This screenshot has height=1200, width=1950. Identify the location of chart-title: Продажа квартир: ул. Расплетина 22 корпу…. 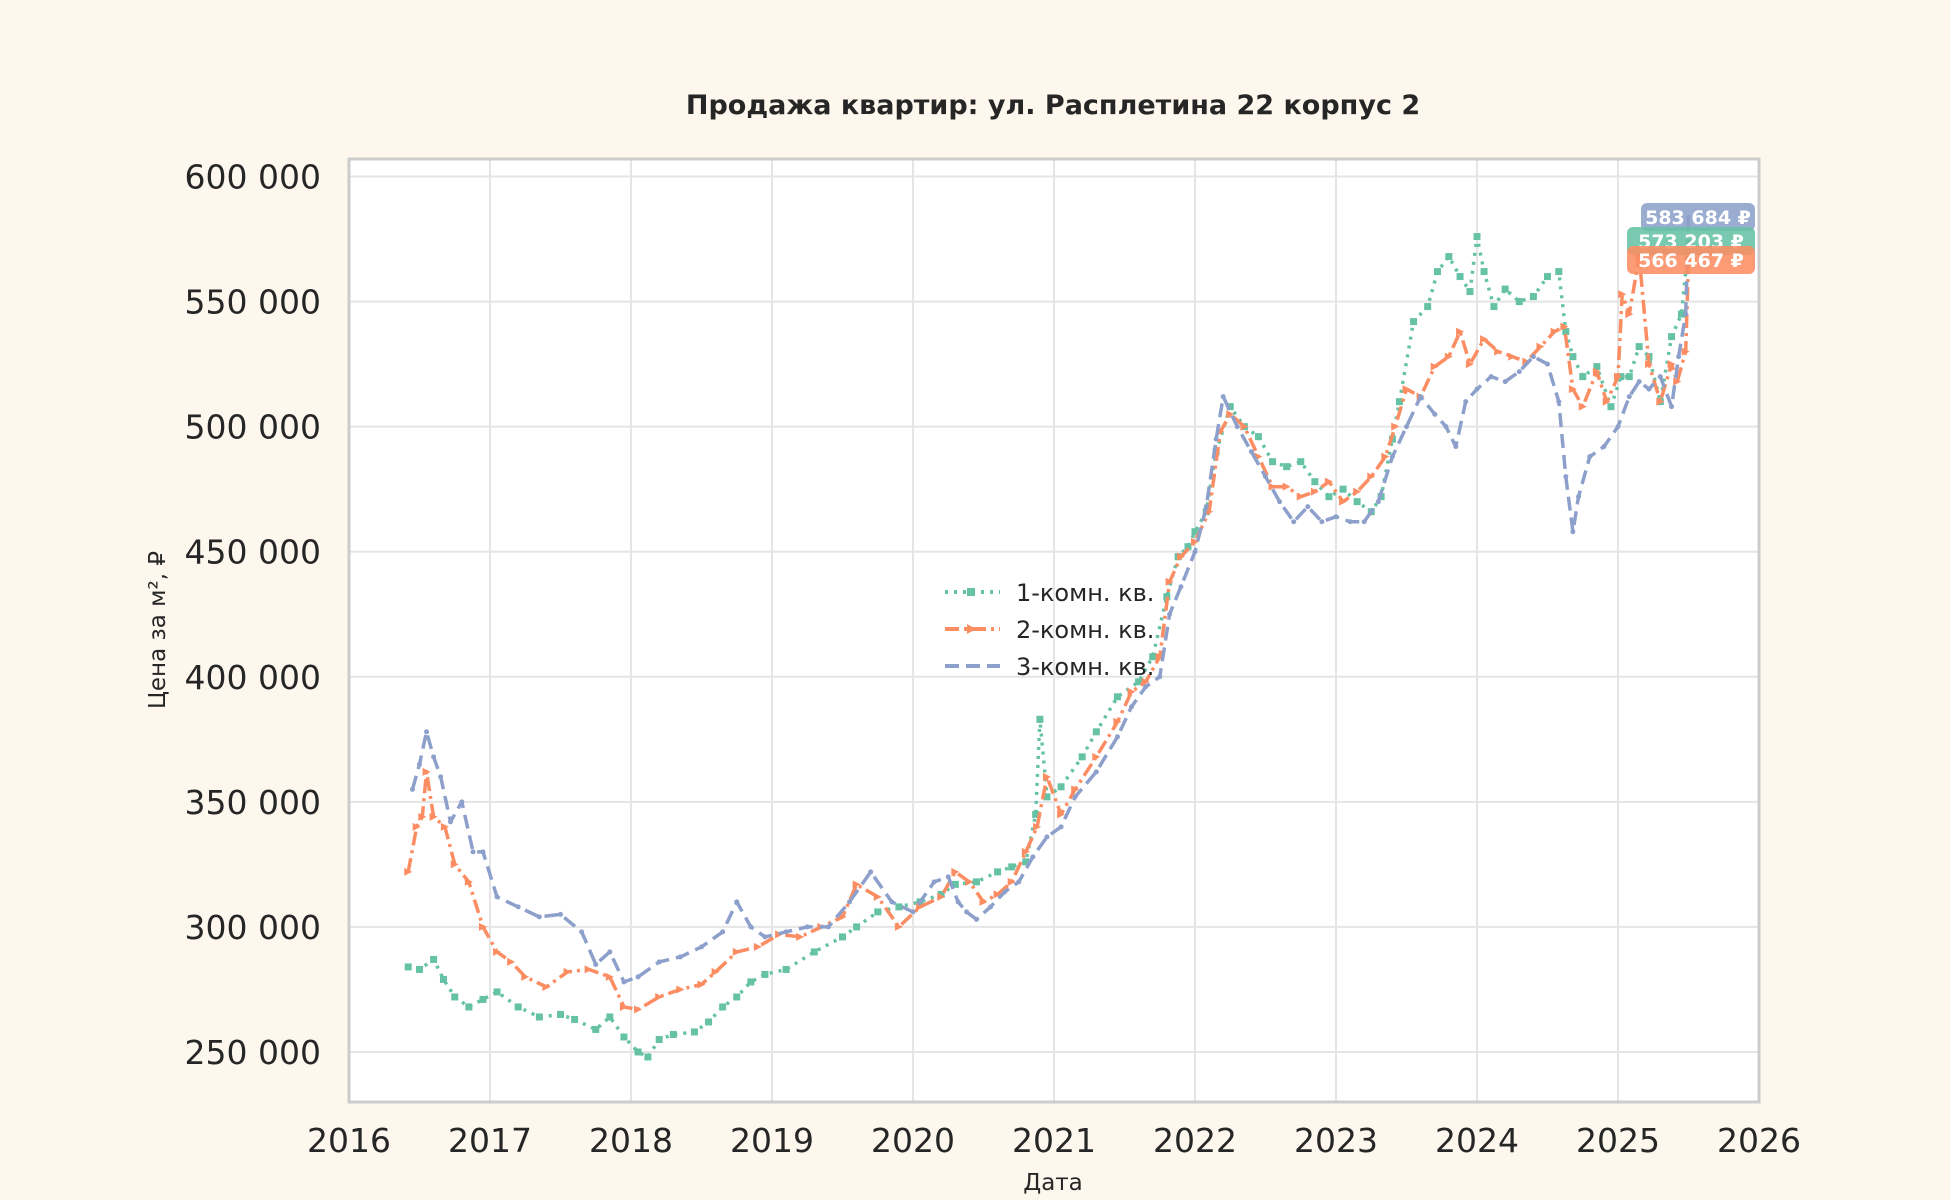
(1053, 105).